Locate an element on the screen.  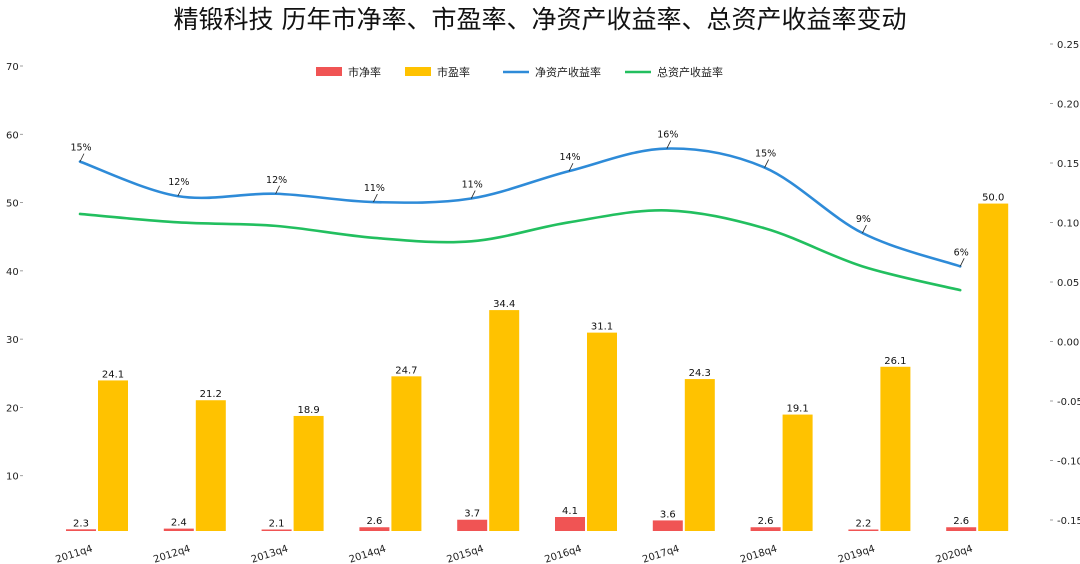
bar-pe-label: 19.1 is located at coordinates (797, 409).